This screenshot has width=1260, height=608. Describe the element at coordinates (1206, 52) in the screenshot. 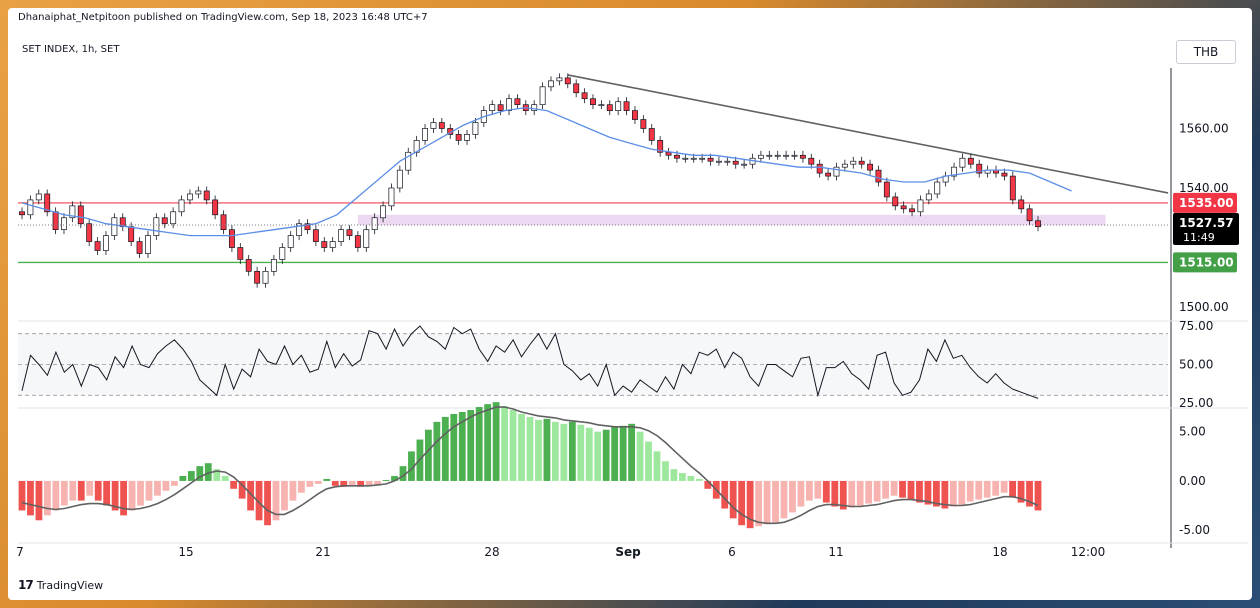

I see `currency-button: THB` at that location.